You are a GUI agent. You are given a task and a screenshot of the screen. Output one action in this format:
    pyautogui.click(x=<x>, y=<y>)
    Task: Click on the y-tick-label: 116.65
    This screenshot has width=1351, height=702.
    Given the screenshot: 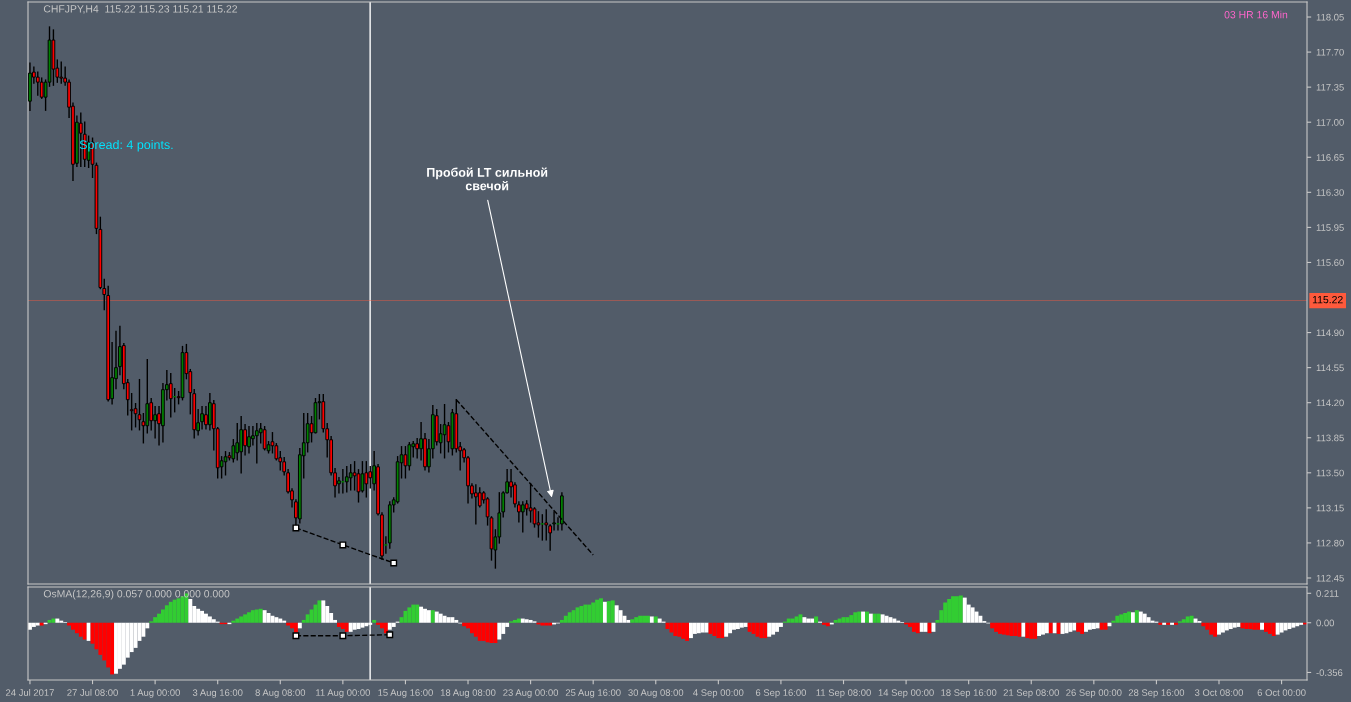 What is the action you would take?
    pyautogui.click(x=1330, y=157)
    